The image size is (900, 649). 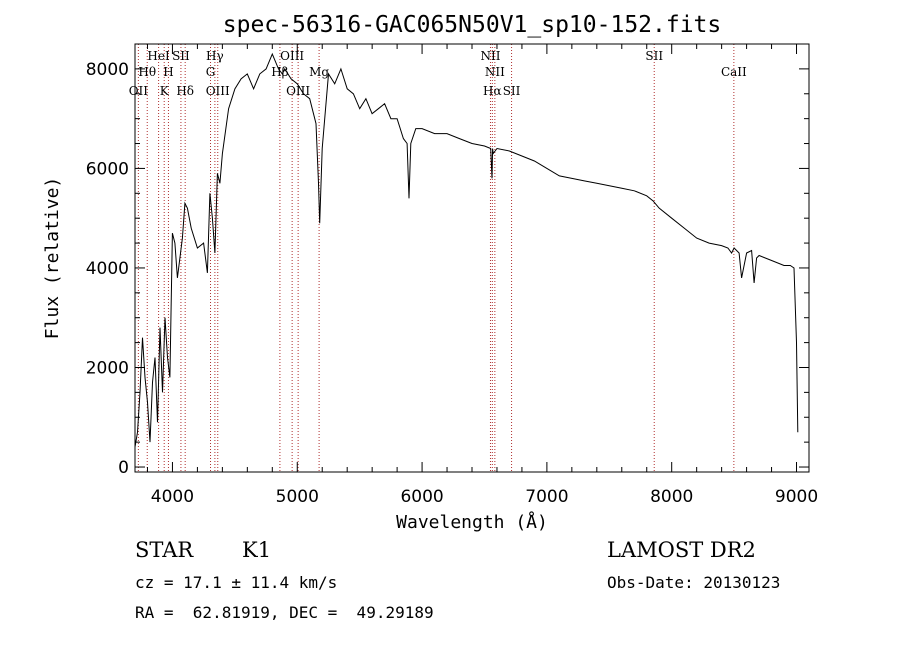 What do you see at coordinates (472, 25) in the screenshot?
I see `chart-title: spec-56316-GAC065N50V1_sp10-152.fits` at bounding box center [472, 25].